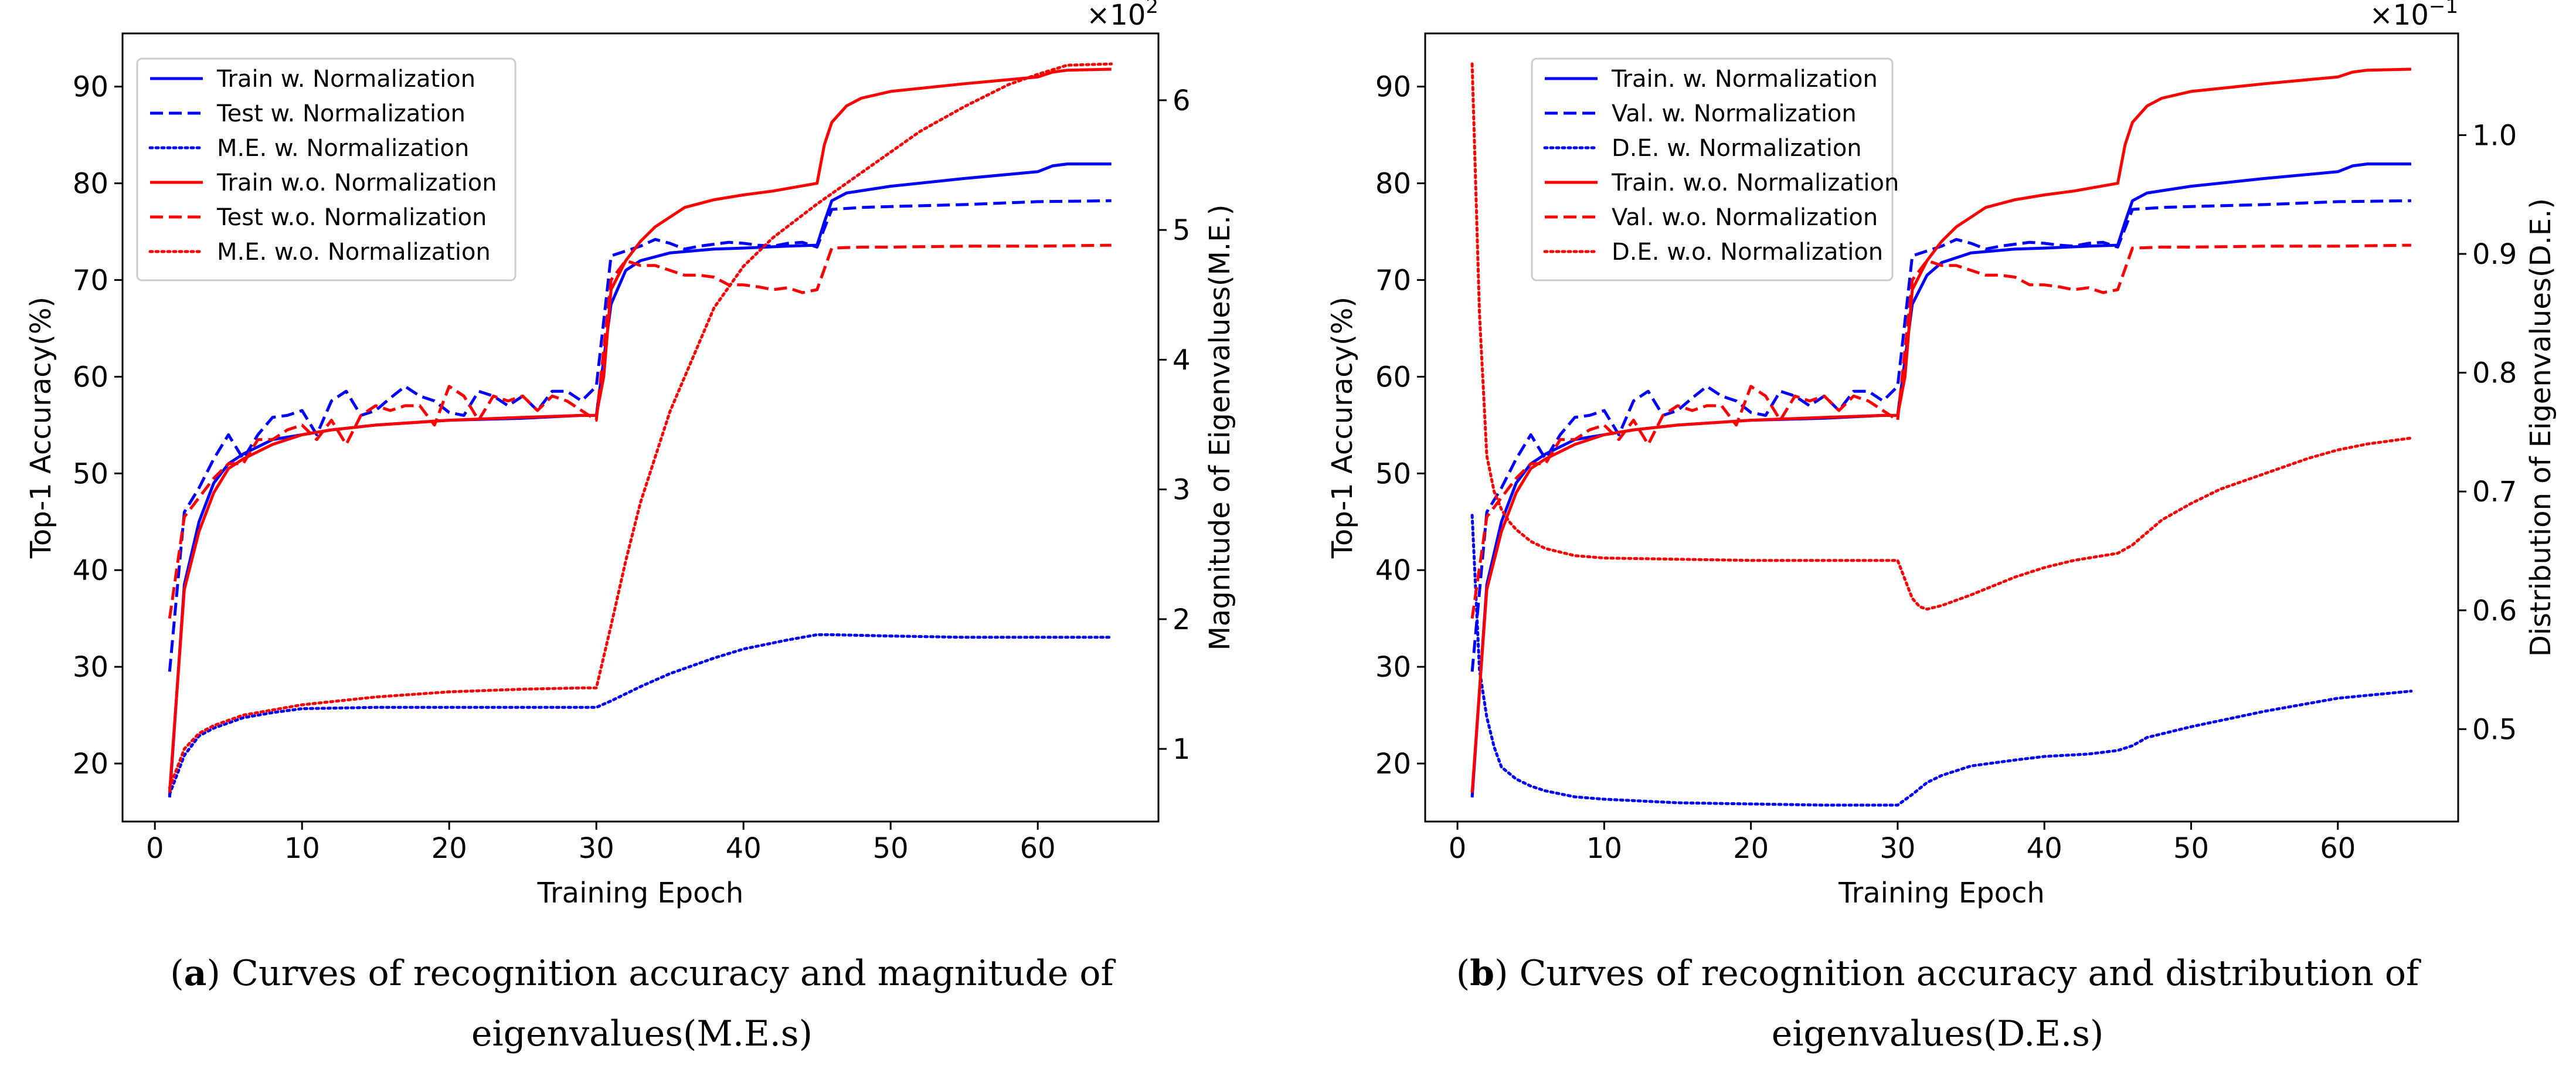 The height and width of the screenshot is (1069, 2576). I want to click on caption-a-line2: eigenvalues(M.E.s), so click(642, 1034).